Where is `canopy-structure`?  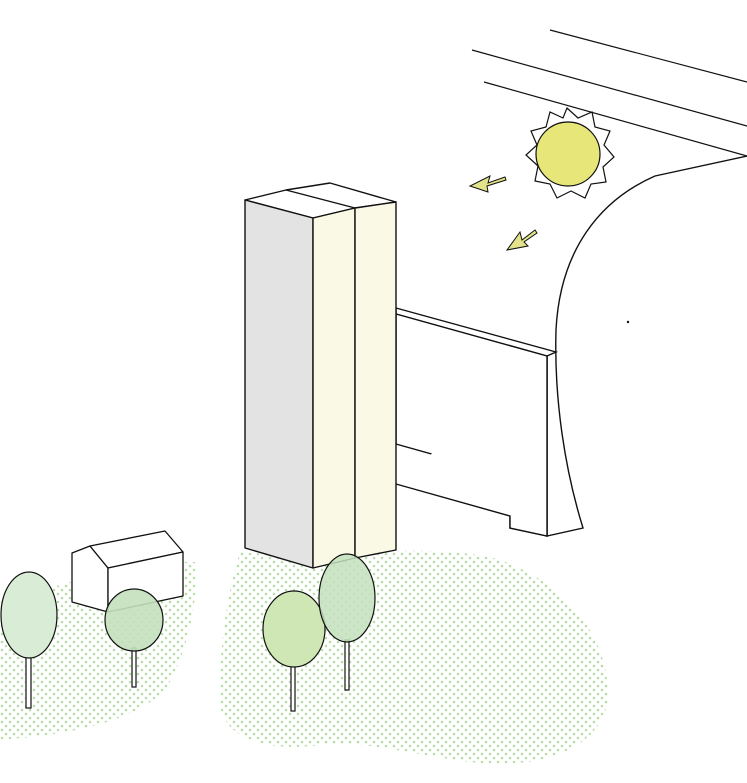 canopy-structure is located at coordinates (646, 346).